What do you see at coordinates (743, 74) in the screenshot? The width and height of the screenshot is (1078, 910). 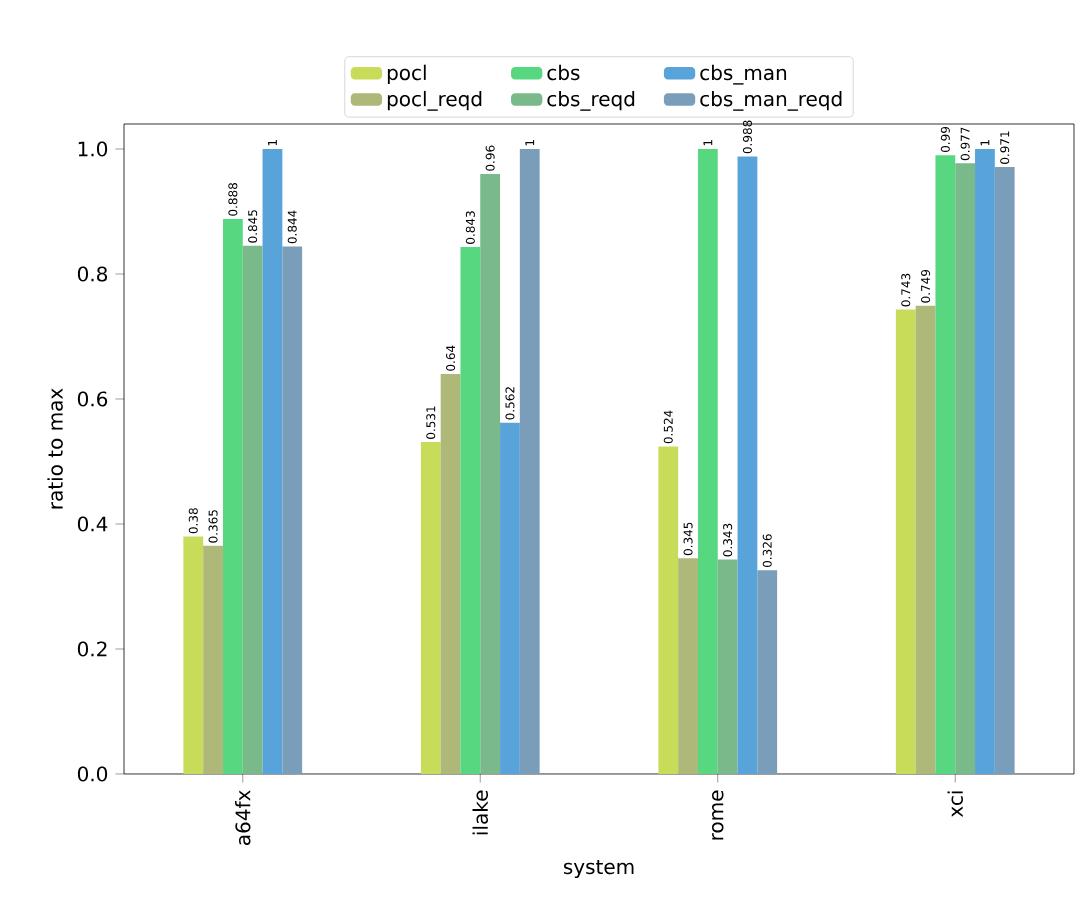 I see `legend-label: cbs_man` at bounding box center [743, 74].